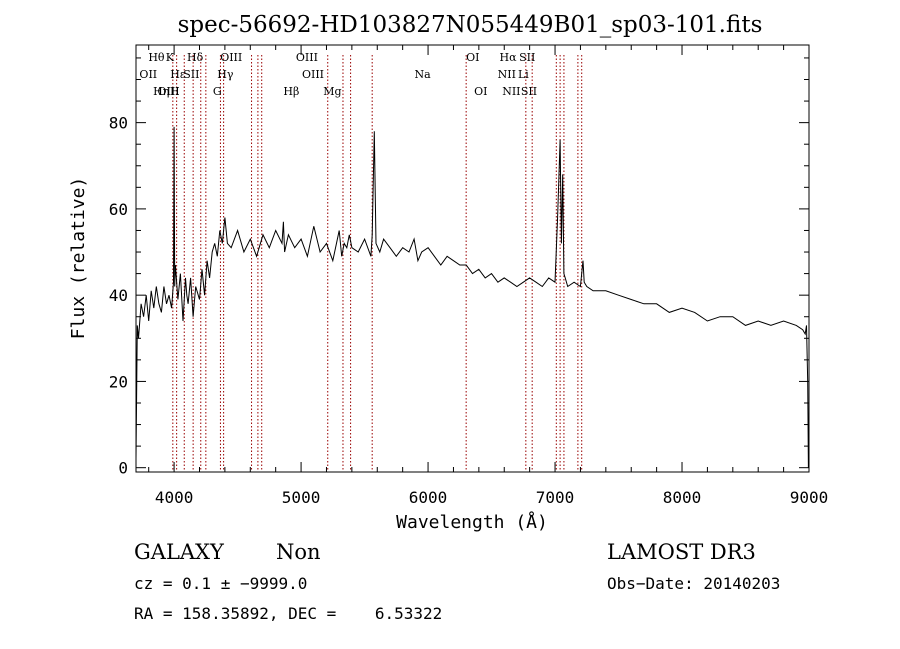  Describe the element at coordinates (313, 74) in the screenshot. I see `line-label-13: OIII` at that location.